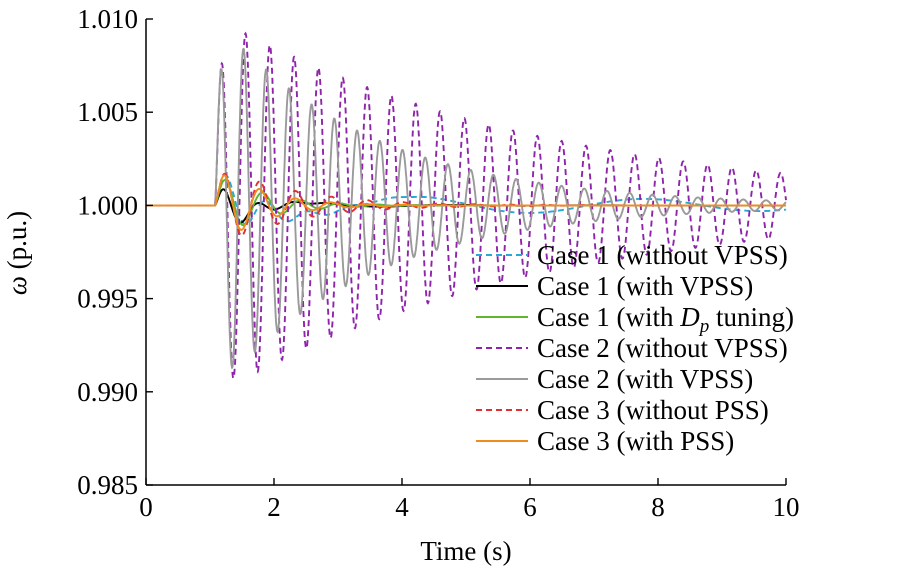 The image size is (915, 573). Describe the element at coordinates (465, 551) in the screenshot. I see `x-axis-title: Time (s)` at that location.